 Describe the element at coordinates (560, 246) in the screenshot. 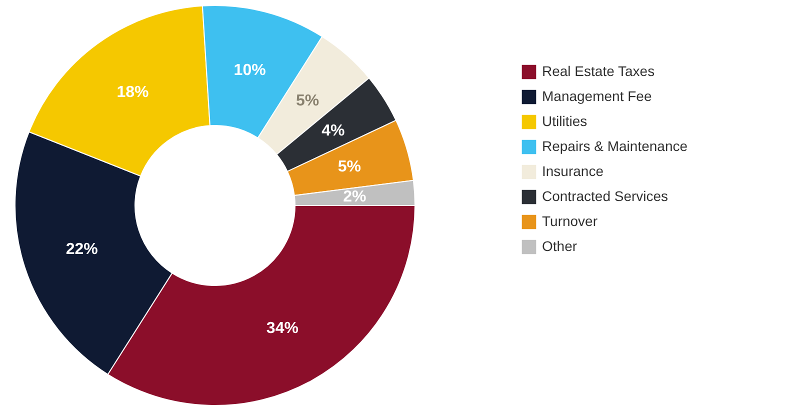

I see `legend-label: Other` at that location.